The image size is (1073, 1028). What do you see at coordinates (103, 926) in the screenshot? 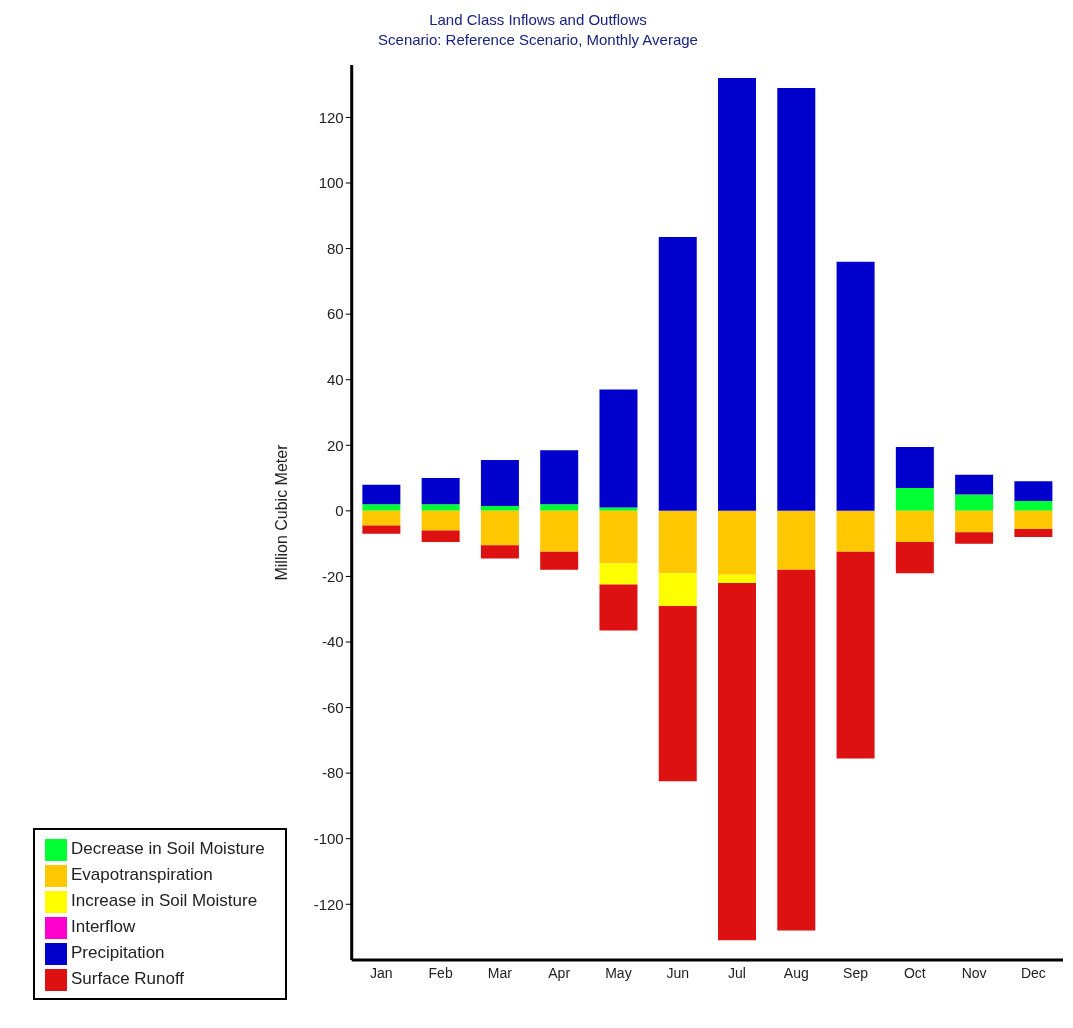
I see `legend-label: Interflow` at bounding box center [103, 926].